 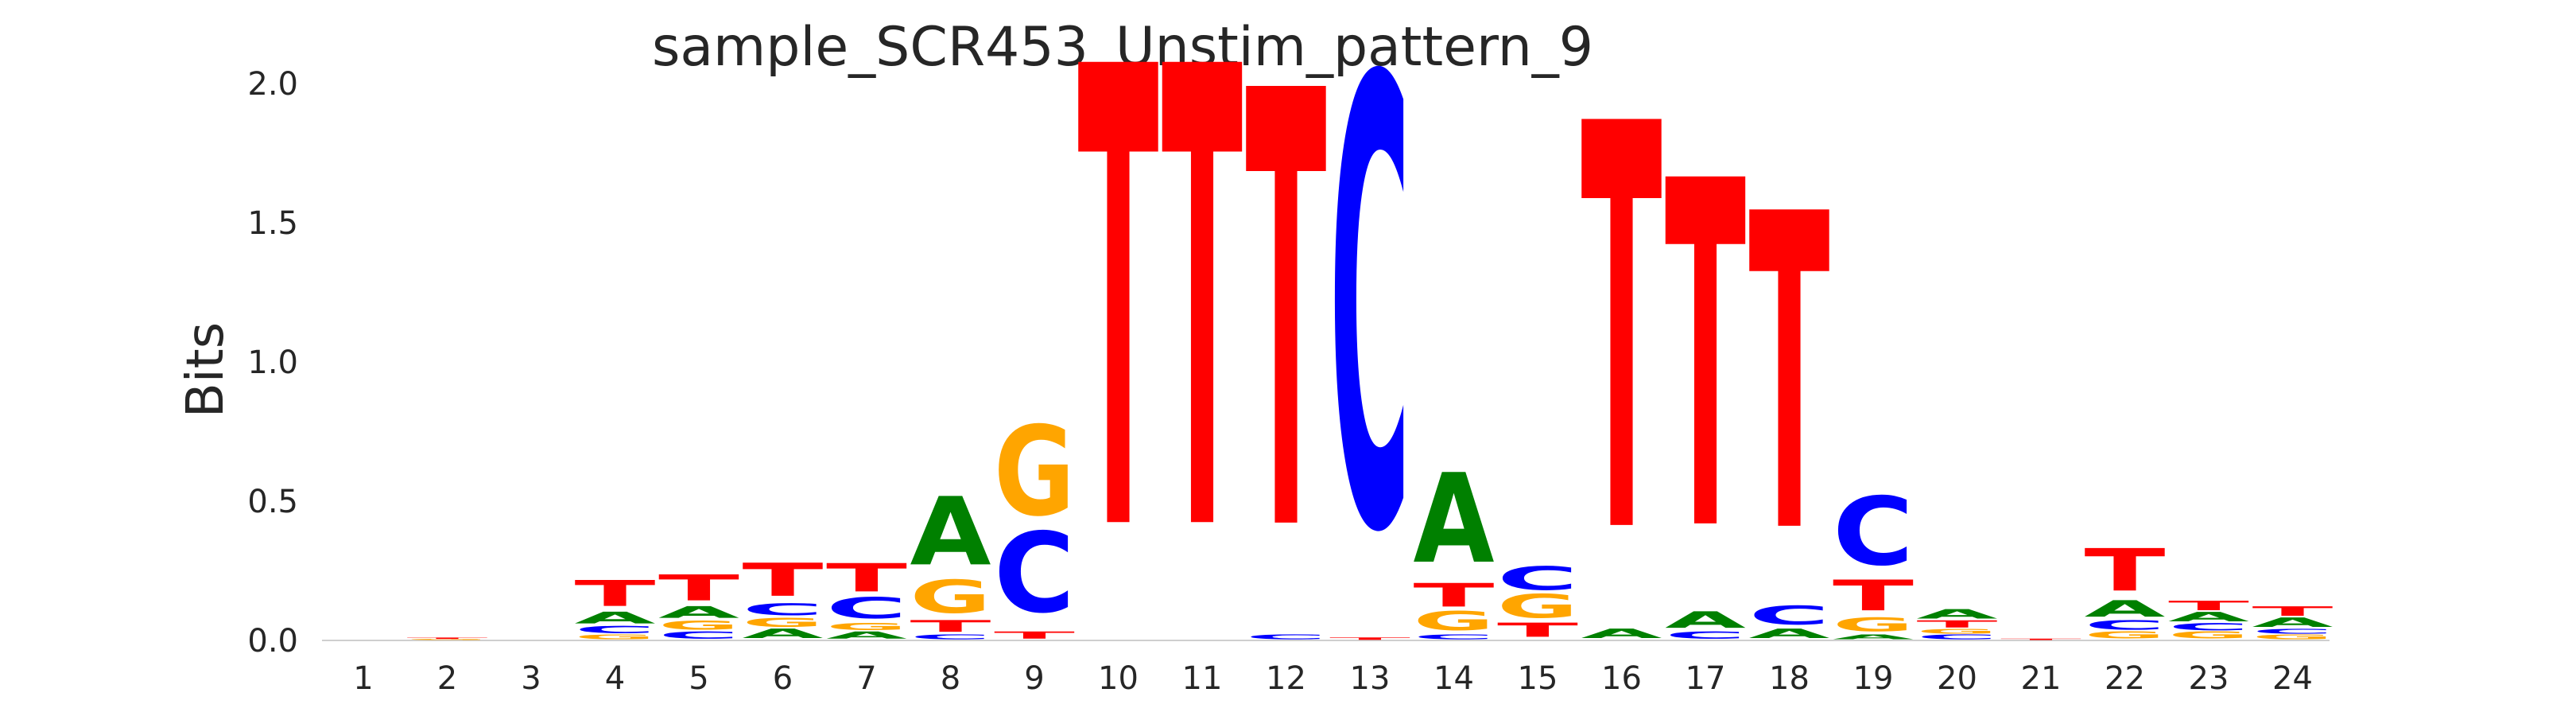 What do you see at coordinates (2209, 678) in the screenshot?
I see `x-tick-label: 23` at bounding box center [2209, 678].